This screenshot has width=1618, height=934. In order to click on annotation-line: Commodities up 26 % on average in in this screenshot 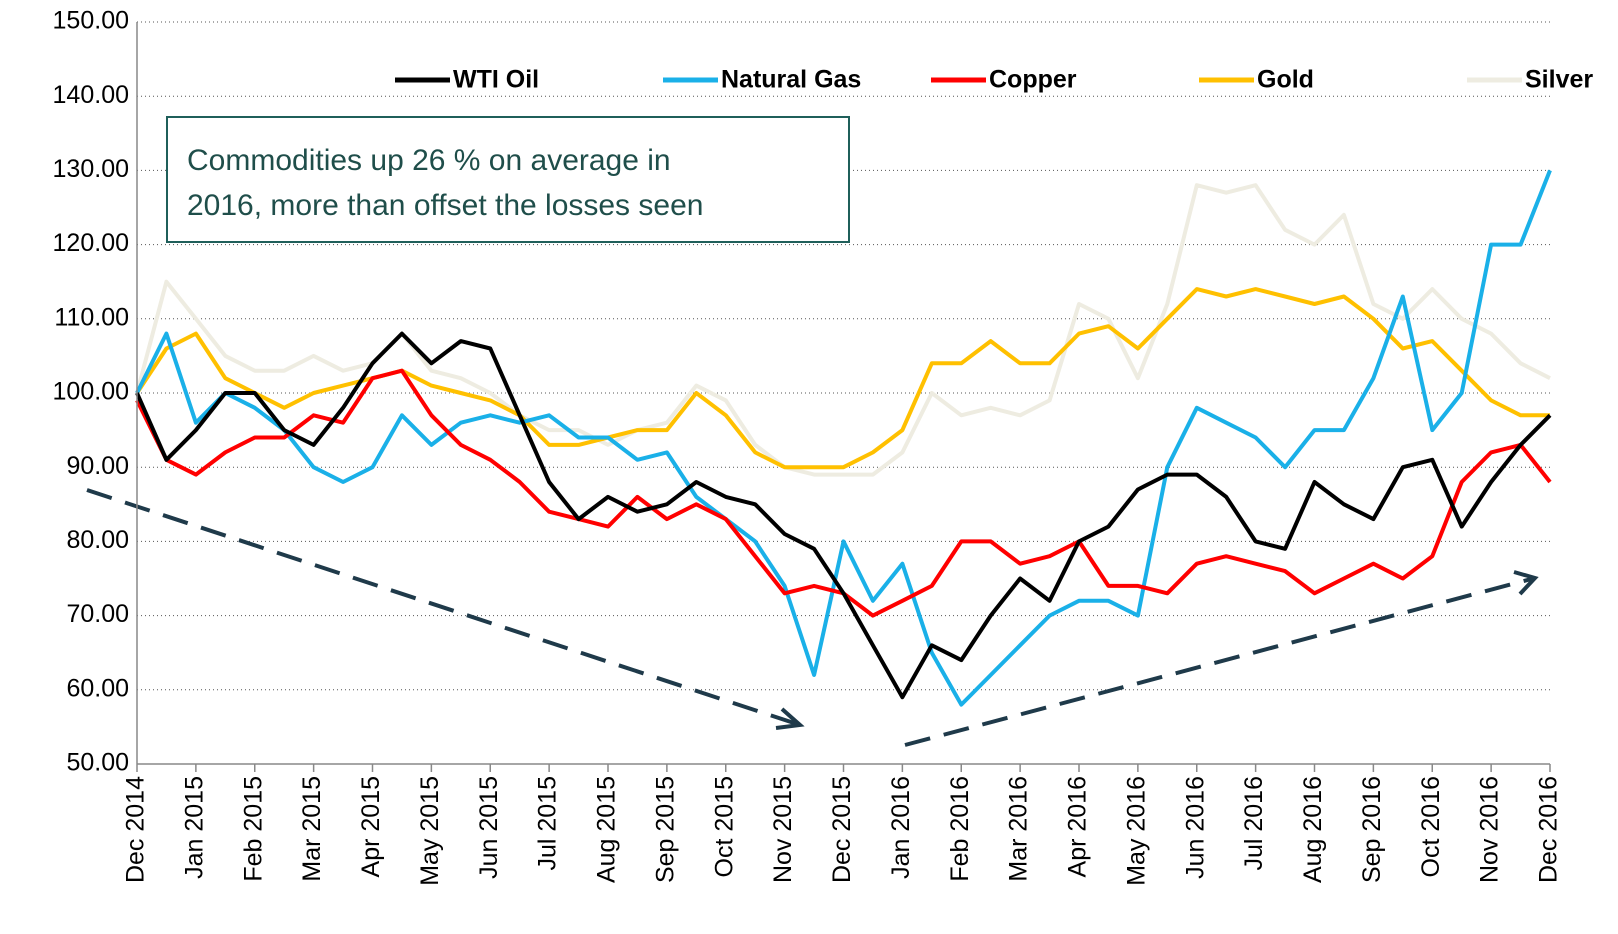, I will do `click(429, 160)`.